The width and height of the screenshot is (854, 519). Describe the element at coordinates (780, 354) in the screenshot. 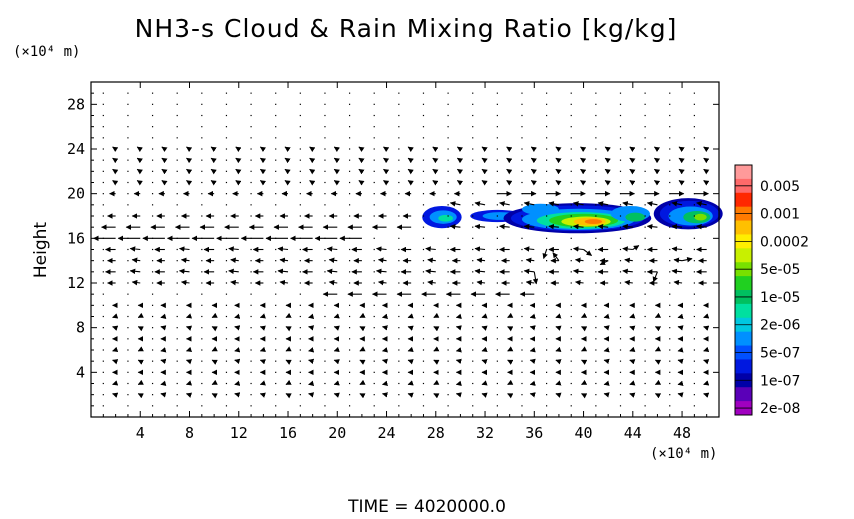

I see `colorbar-label: 5e-07` at that location.